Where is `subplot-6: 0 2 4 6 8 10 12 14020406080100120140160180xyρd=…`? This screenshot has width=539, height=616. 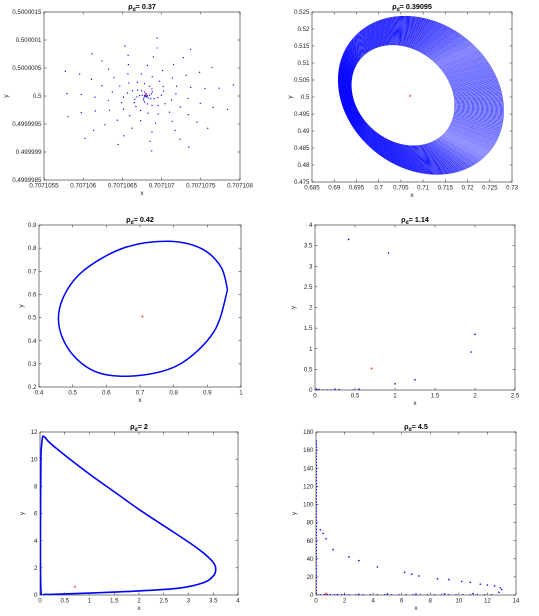
subplot-6: 0 2 4 6 8 10 12 14020406080100120140160180xyρd=… is located at coordinates (405, 517).